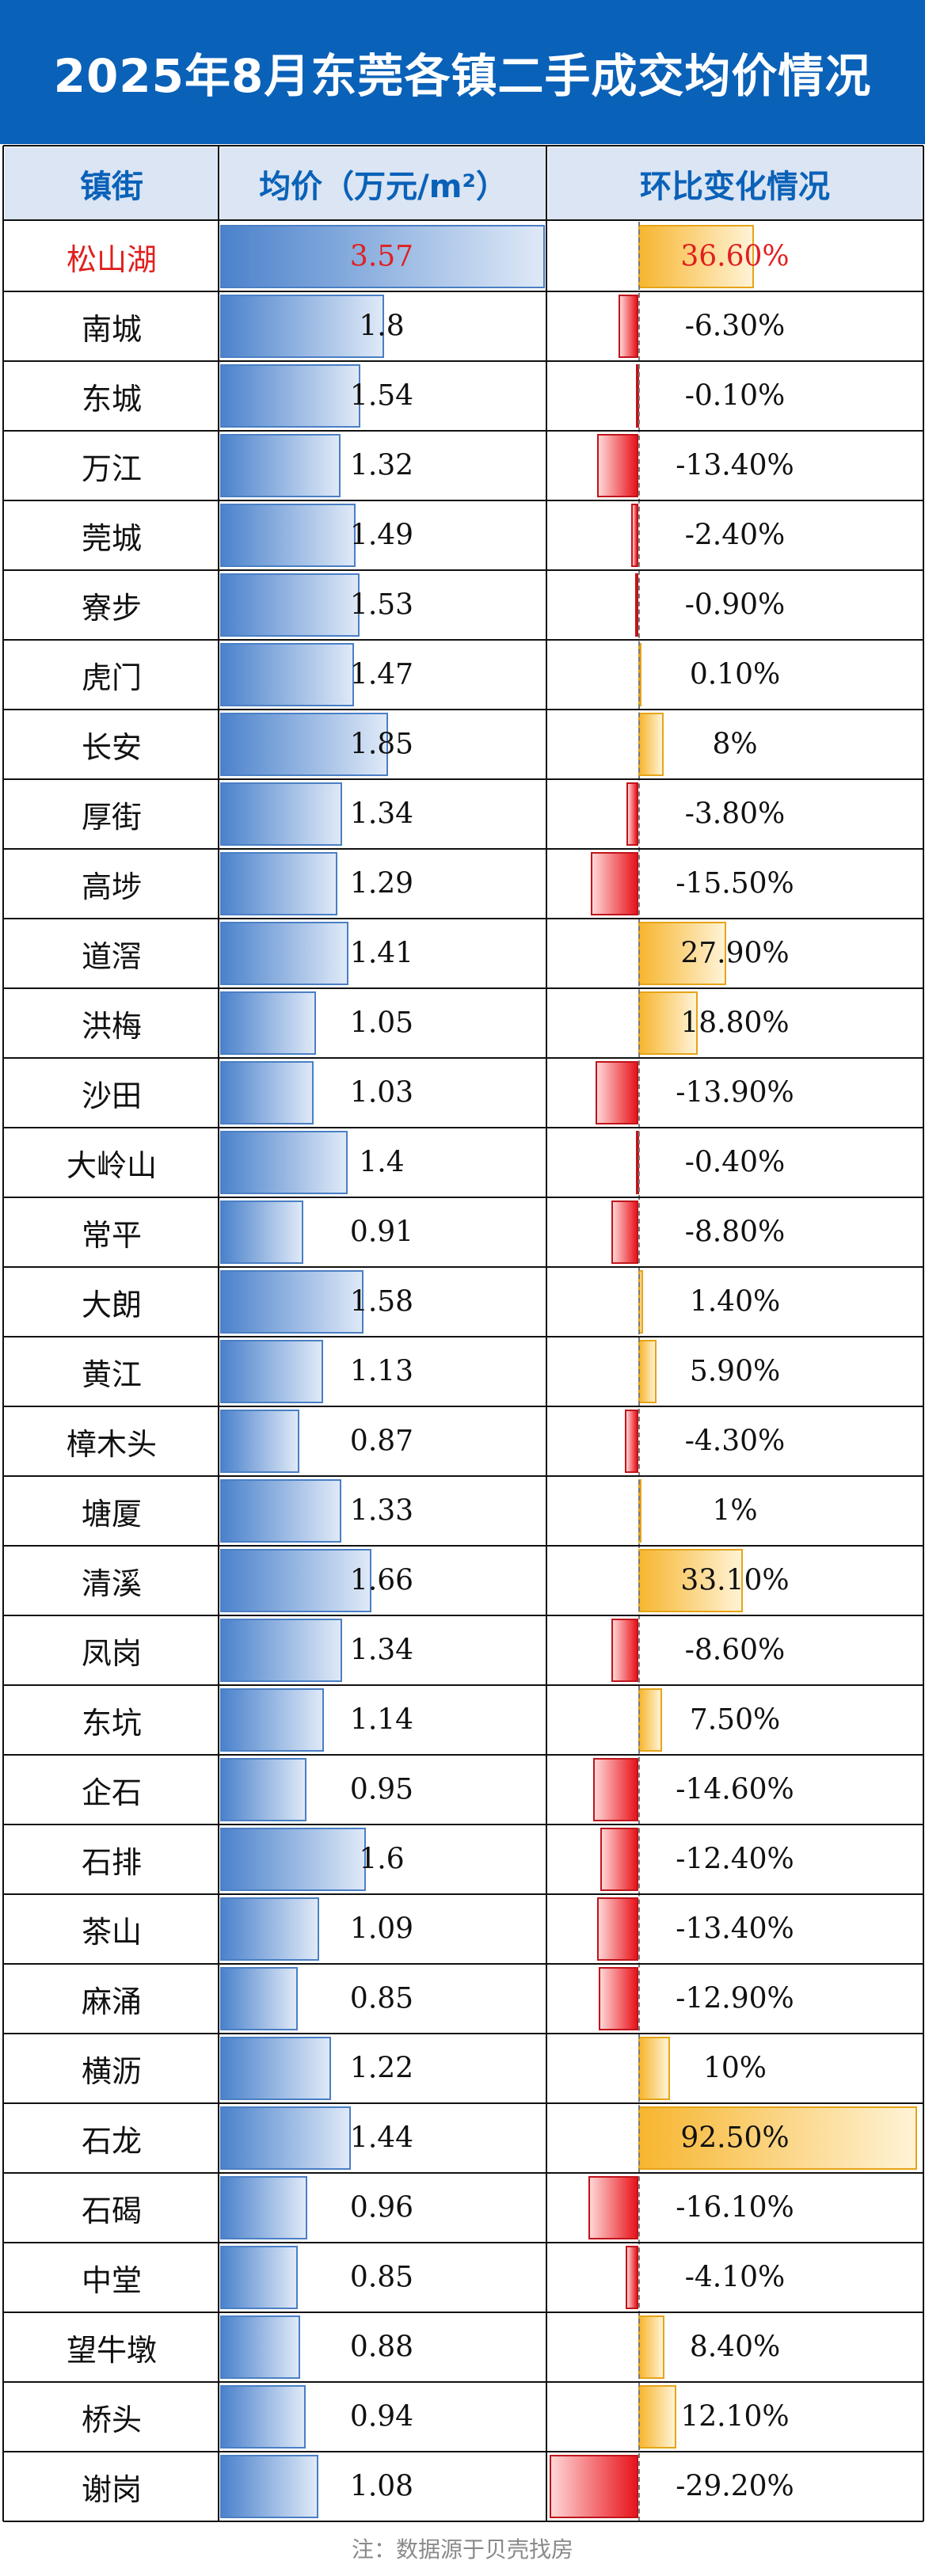  I want to click on price-label: 0.96, so click(381, 2207).